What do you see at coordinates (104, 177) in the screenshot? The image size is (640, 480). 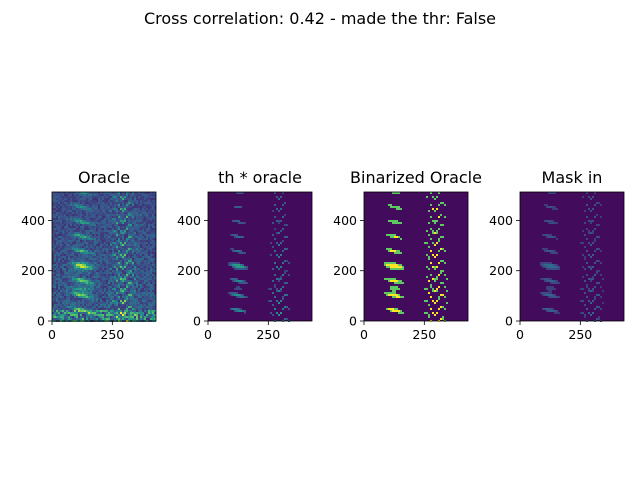 I see `panel-title: Oracle` at bounding box center [104, 177].